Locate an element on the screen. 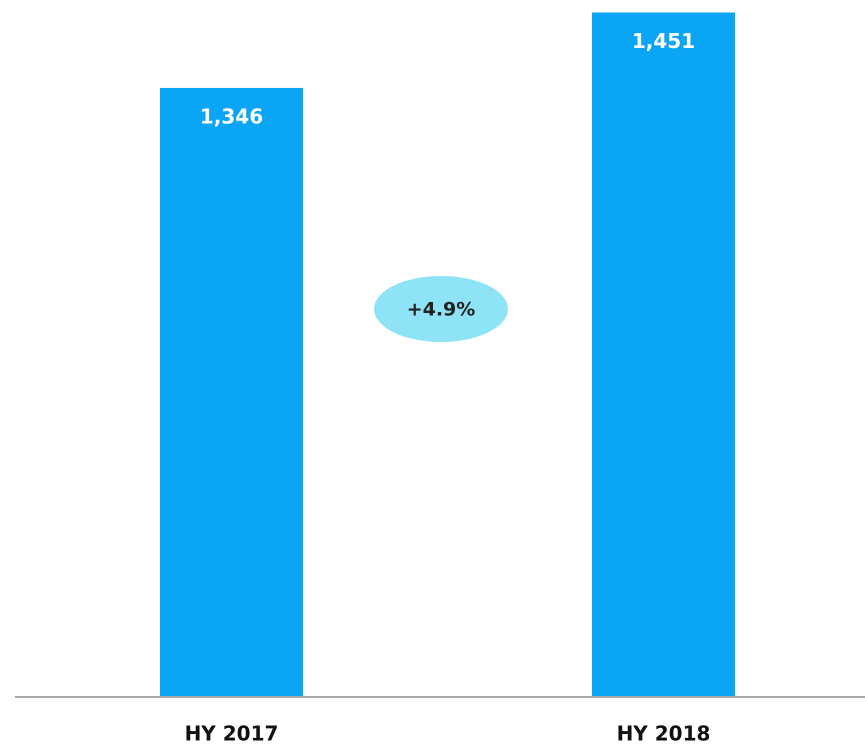 The width and height of the screenshot is (865, 744). annotation-bubble is located at coordinates (441, 309).